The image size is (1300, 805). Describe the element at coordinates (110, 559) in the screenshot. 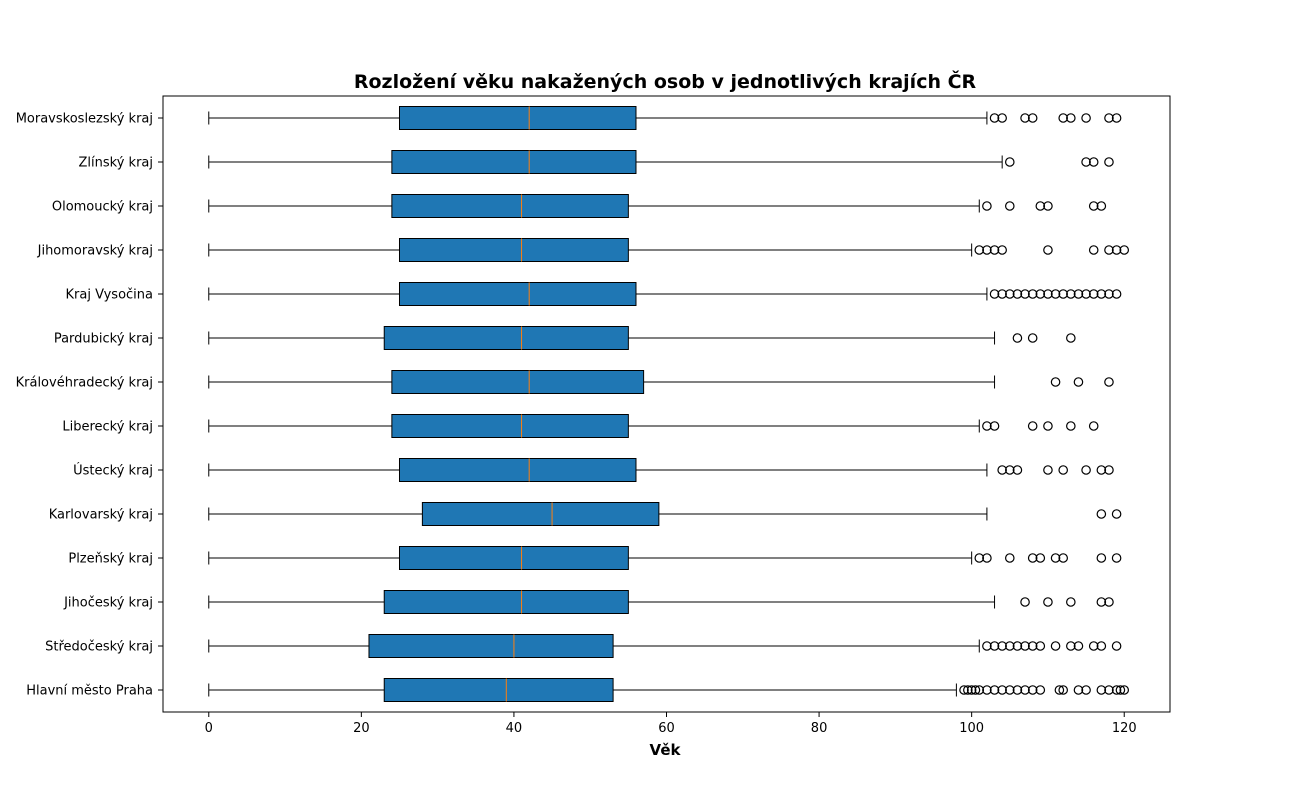

I see `y-tick-label: Plzeňský kraj` at that location.